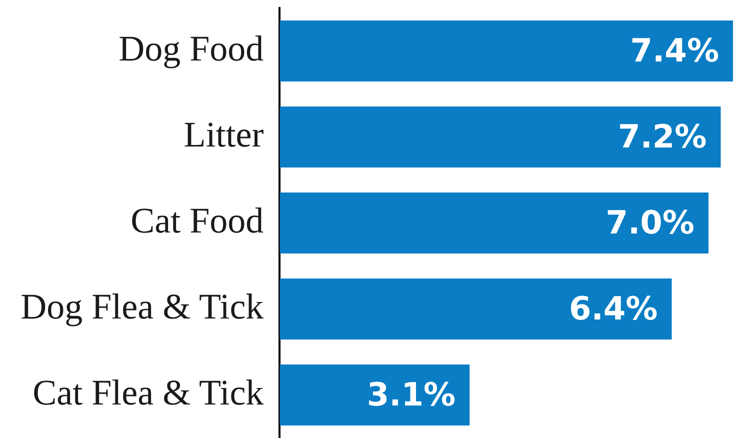 The image size is (739, 438). What do you see at coordinates (191, 48) in the screenshot?
I see `y-tick-label: Dog Food` at bounding box center [191, 48].